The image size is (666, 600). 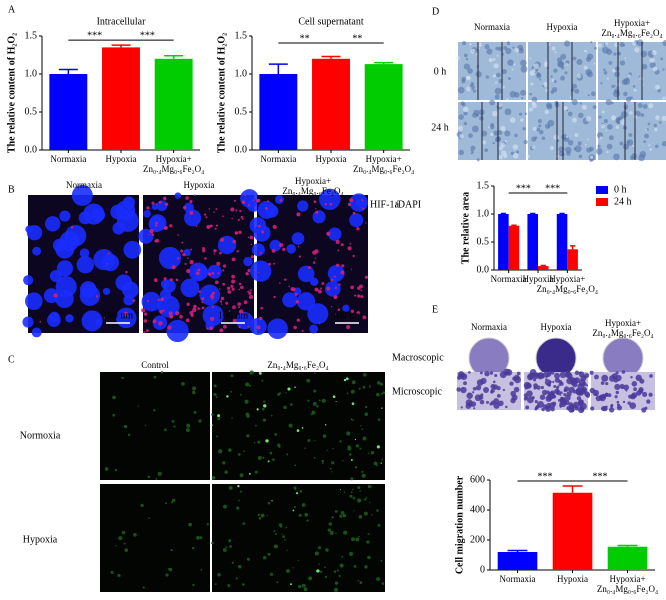 What do you see at coordinates (155, 426) in the screenshot?
I see `fluorescence-image` at bounding box center [155, 426].